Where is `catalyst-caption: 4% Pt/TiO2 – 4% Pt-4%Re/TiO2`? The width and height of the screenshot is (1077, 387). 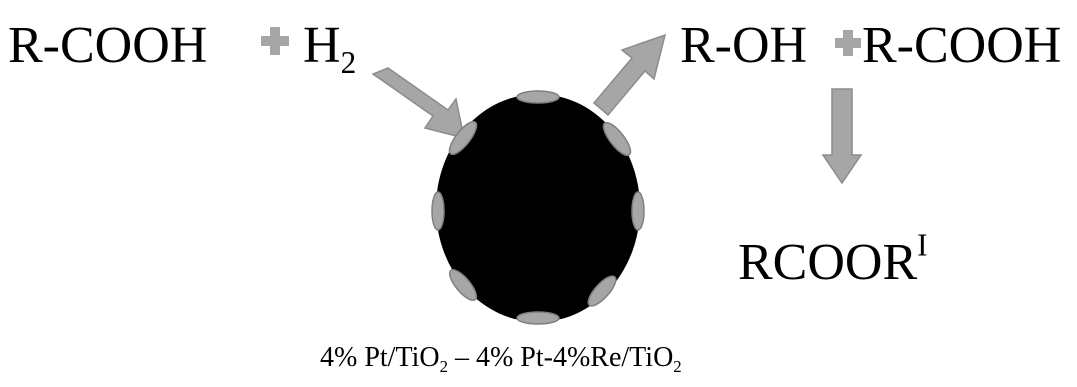 catalyst-caption: 4% Pt/TiO2 – 4% Pt-4%Re/TiO2 is located at coordinates (501, 358).